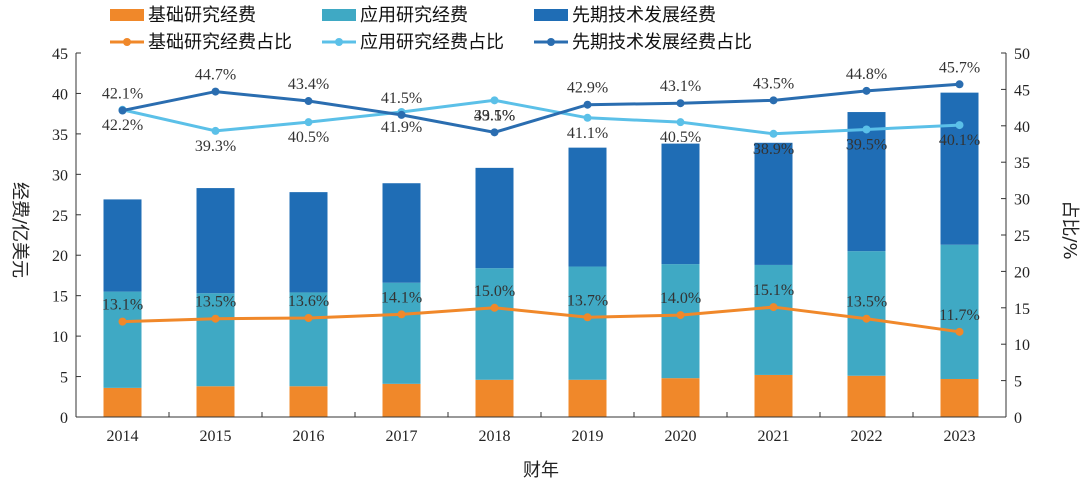 This screenshot has width=1080, height=485. Describe the element at coordinates (60, 135) in the screenshot. I see `y-tick-label: 35` at that location.